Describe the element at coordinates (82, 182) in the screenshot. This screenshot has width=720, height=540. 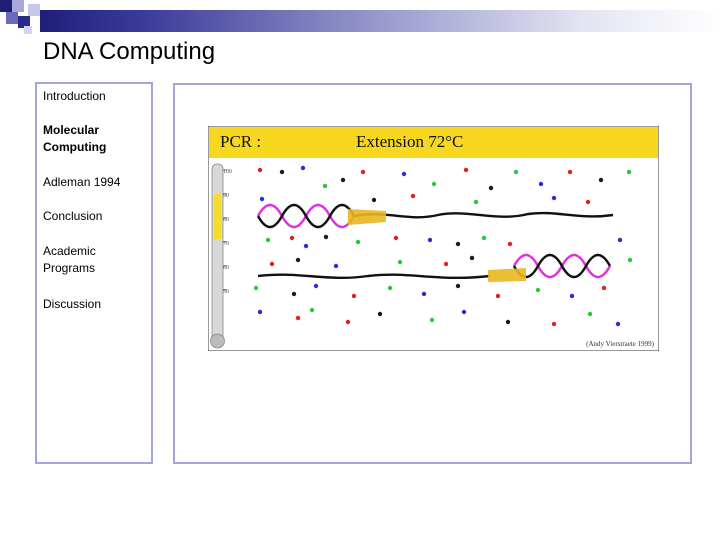
I see `nav-item-adleman-1994: Adleman 1994` at that location.